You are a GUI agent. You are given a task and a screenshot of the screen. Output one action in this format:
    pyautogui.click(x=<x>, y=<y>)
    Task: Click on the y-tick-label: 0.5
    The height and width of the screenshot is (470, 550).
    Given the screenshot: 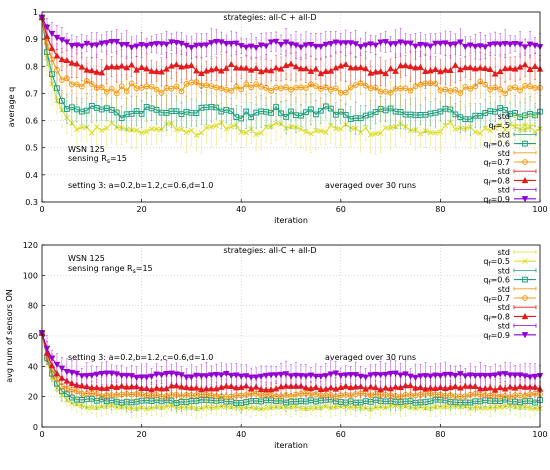 What is the action you would take?
    pyautogui.click(x=31, y=148)
    